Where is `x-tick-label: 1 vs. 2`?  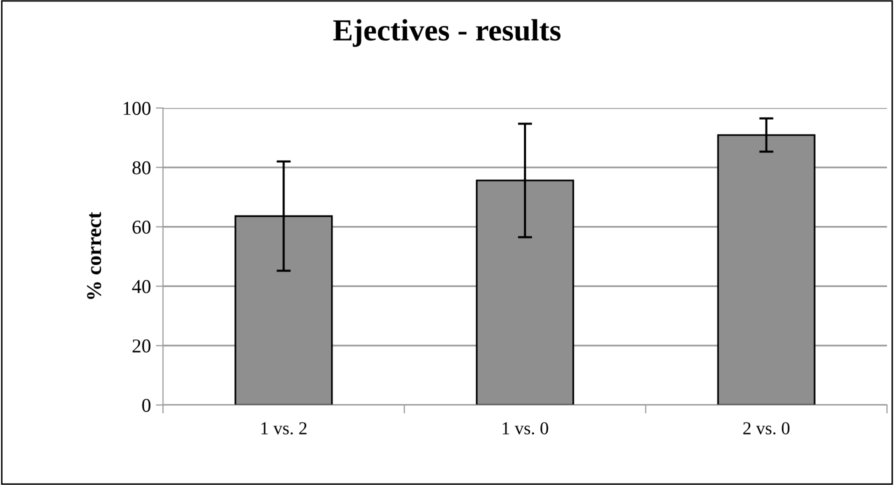
x-tick-label: 1 vs. 2 is located at coordinates (283, 428).